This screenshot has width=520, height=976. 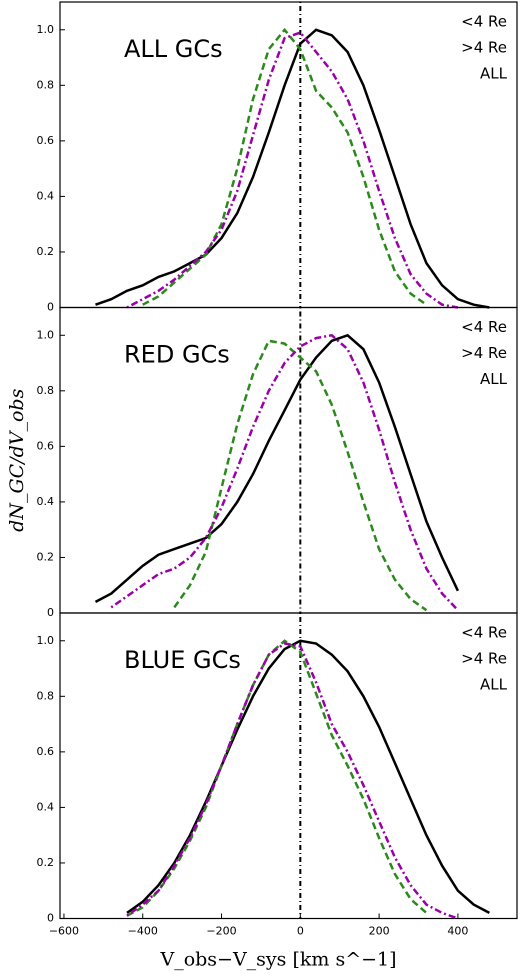 What do you see at coordinates (143, 931) in the screenshot?
I see `x-tick-label: −400` at bounding box center [143, 931].